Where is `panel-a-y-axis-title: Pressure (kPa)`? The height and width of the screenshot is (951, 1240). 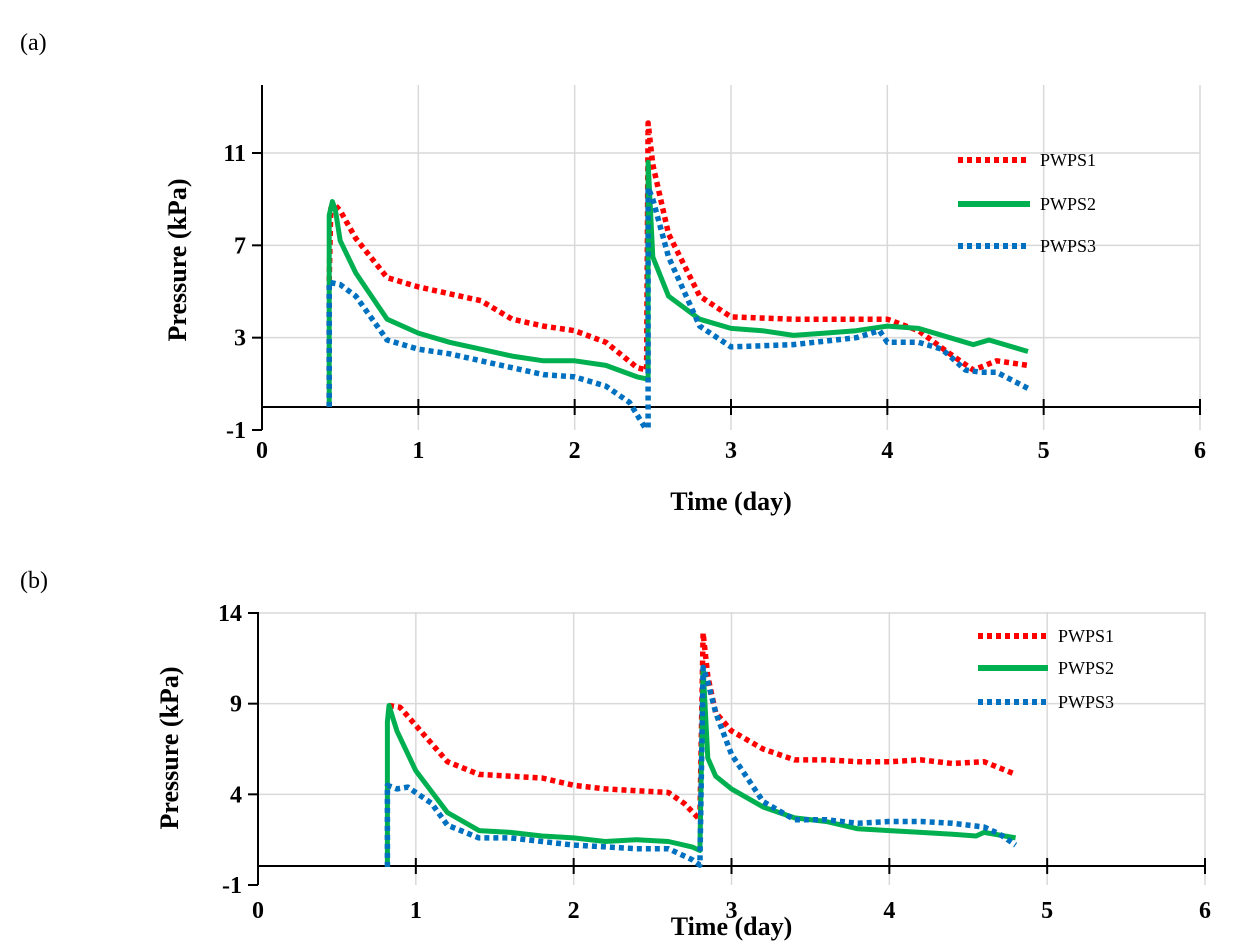 panel-a-y-axis-title: Pressure (kPa) is located at coordinates (177, 260).